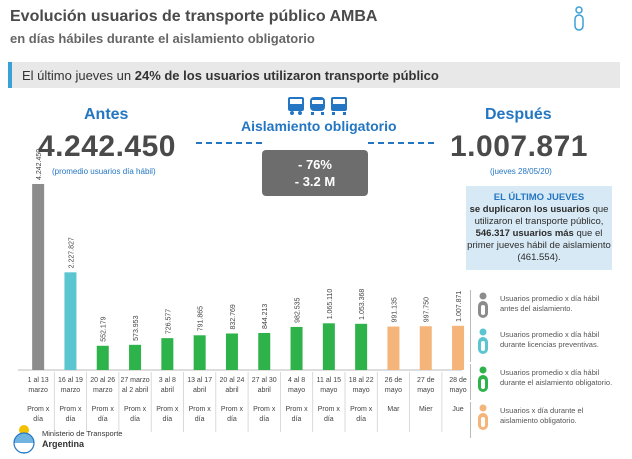 Image resolution: width=632 pixels, height=459 pixels. I want to click on bar-value-label: 997.750, so click(427, 309).